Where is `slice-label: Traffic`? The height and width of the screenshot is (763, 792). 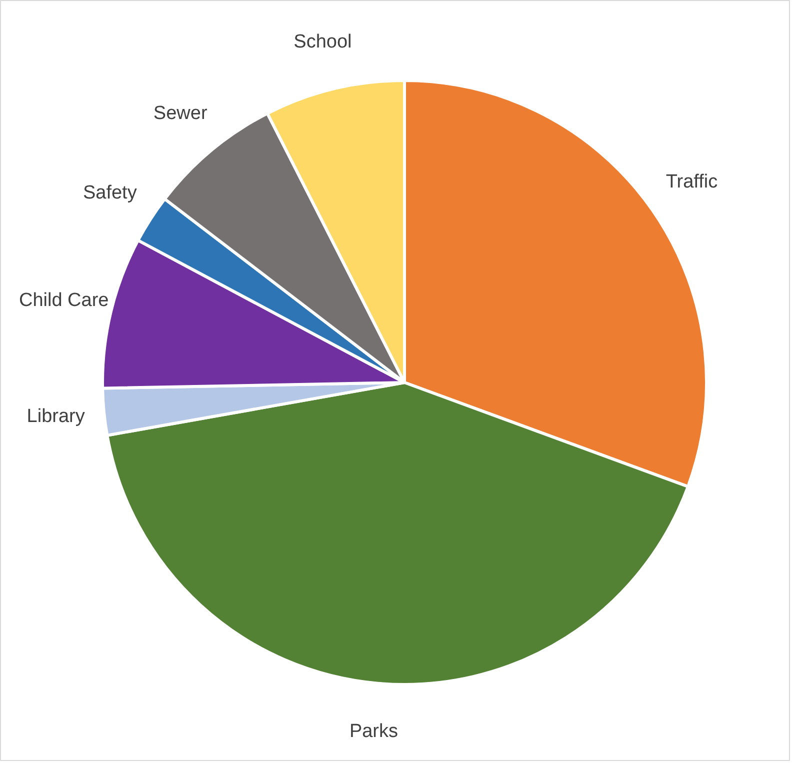
slice-label: Traffic is located at coordinates (692, 181).